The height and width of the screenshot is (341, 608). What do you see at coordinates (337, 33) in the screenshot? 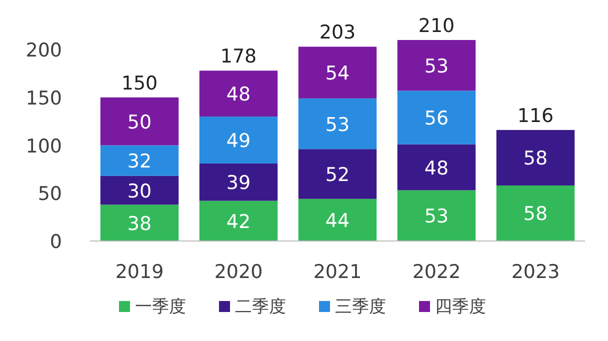
I see `total-label: 203` at bounding box center [337, 33].